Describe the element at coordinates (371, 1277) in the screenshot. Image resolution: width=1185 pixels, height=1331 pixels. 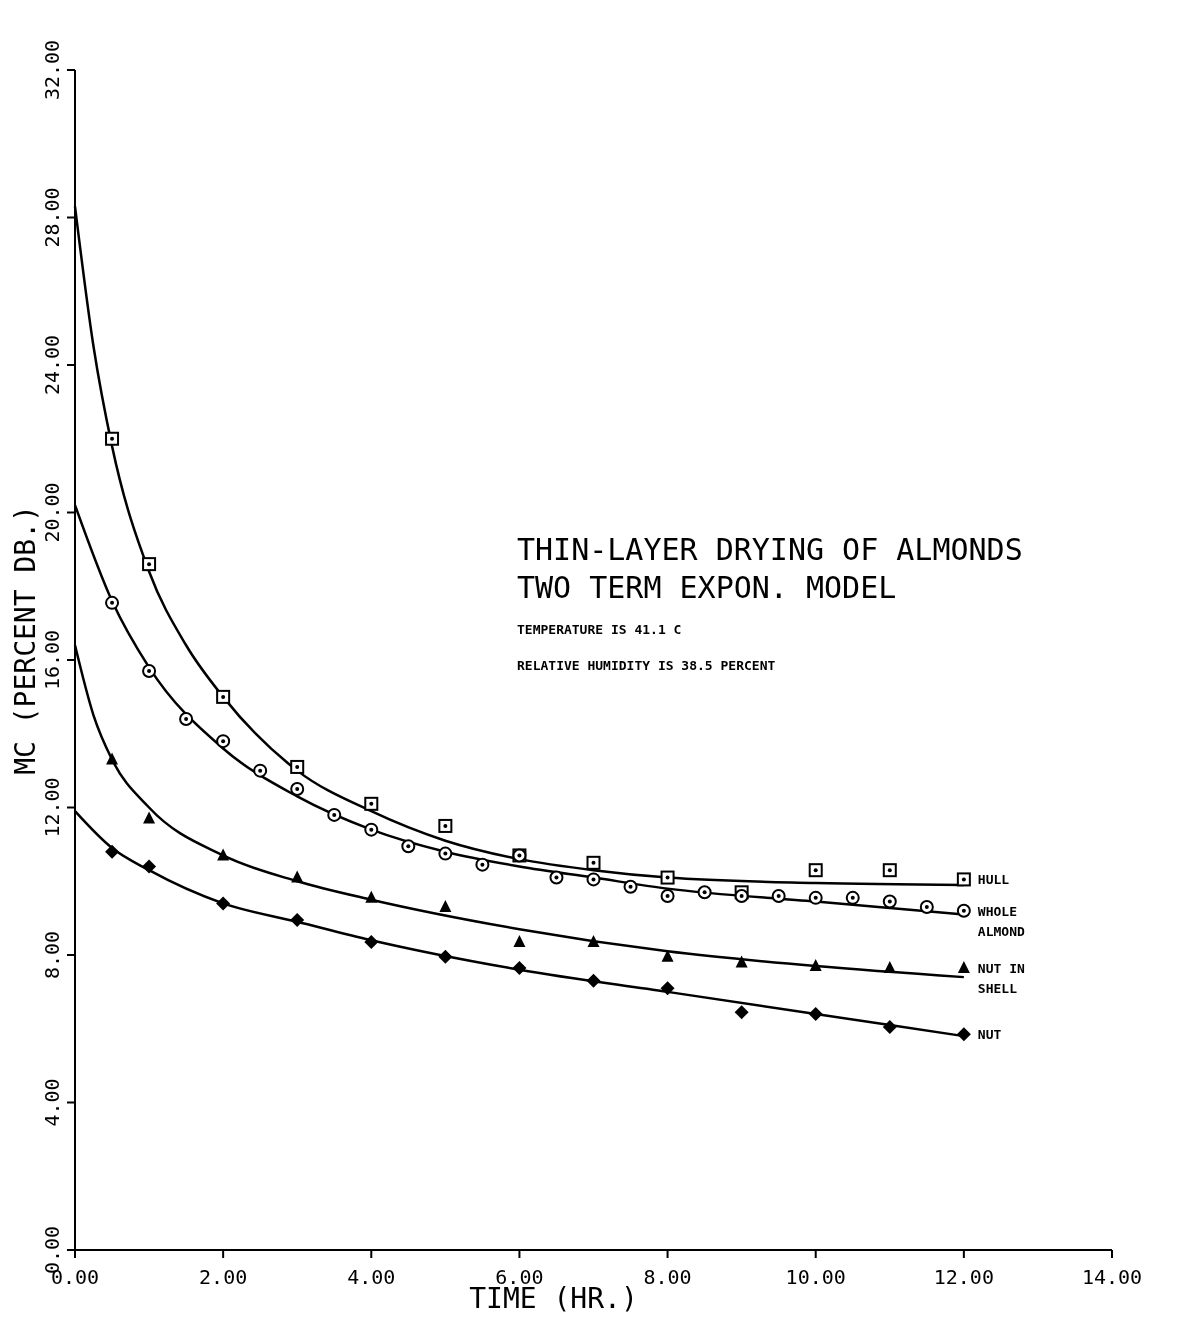
I see `x-tick-label: 4.00` at that location.